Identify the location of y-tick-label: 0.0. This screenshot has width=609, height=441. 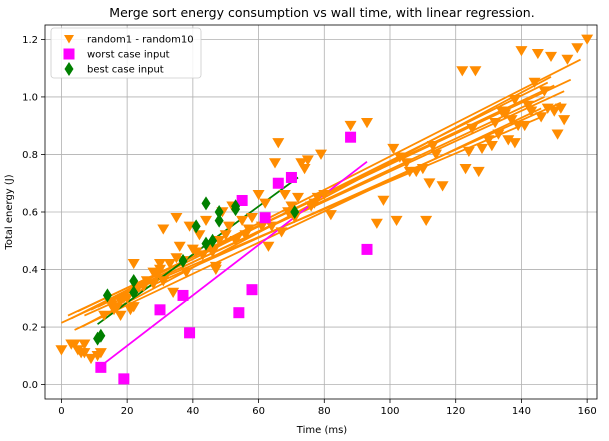
(30, 385).